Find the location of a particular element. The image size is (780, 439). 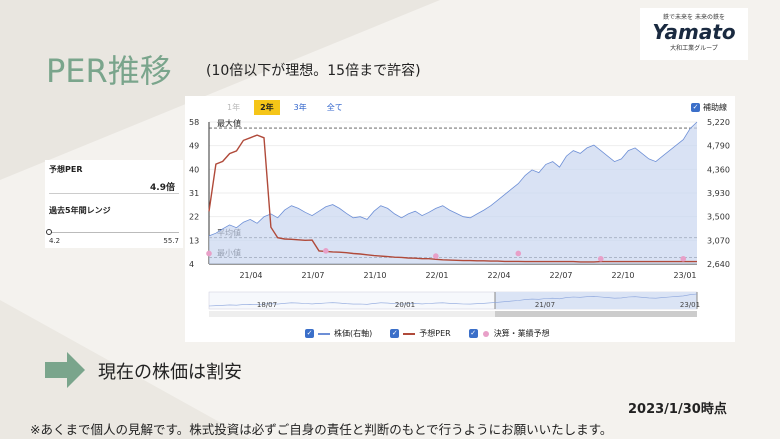

range-label: 過去5年間レンジ is located at coordinates (80, 210).